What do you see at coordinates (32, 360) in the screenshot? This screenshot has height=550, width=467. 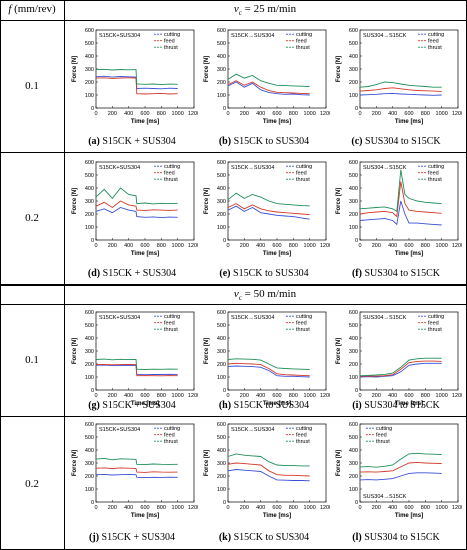 I see `feed-value: 0.1` at bounding box center [32, 360].